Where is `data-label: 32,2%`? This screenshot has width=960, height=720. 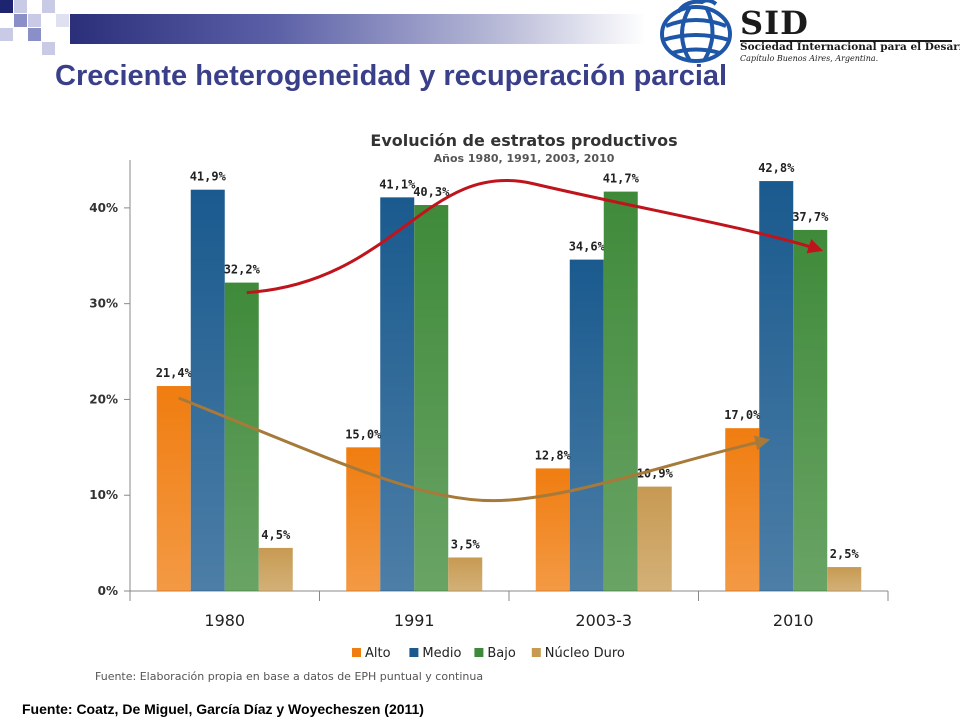
data-label: 32,2% is located at coordinates (242, 270).